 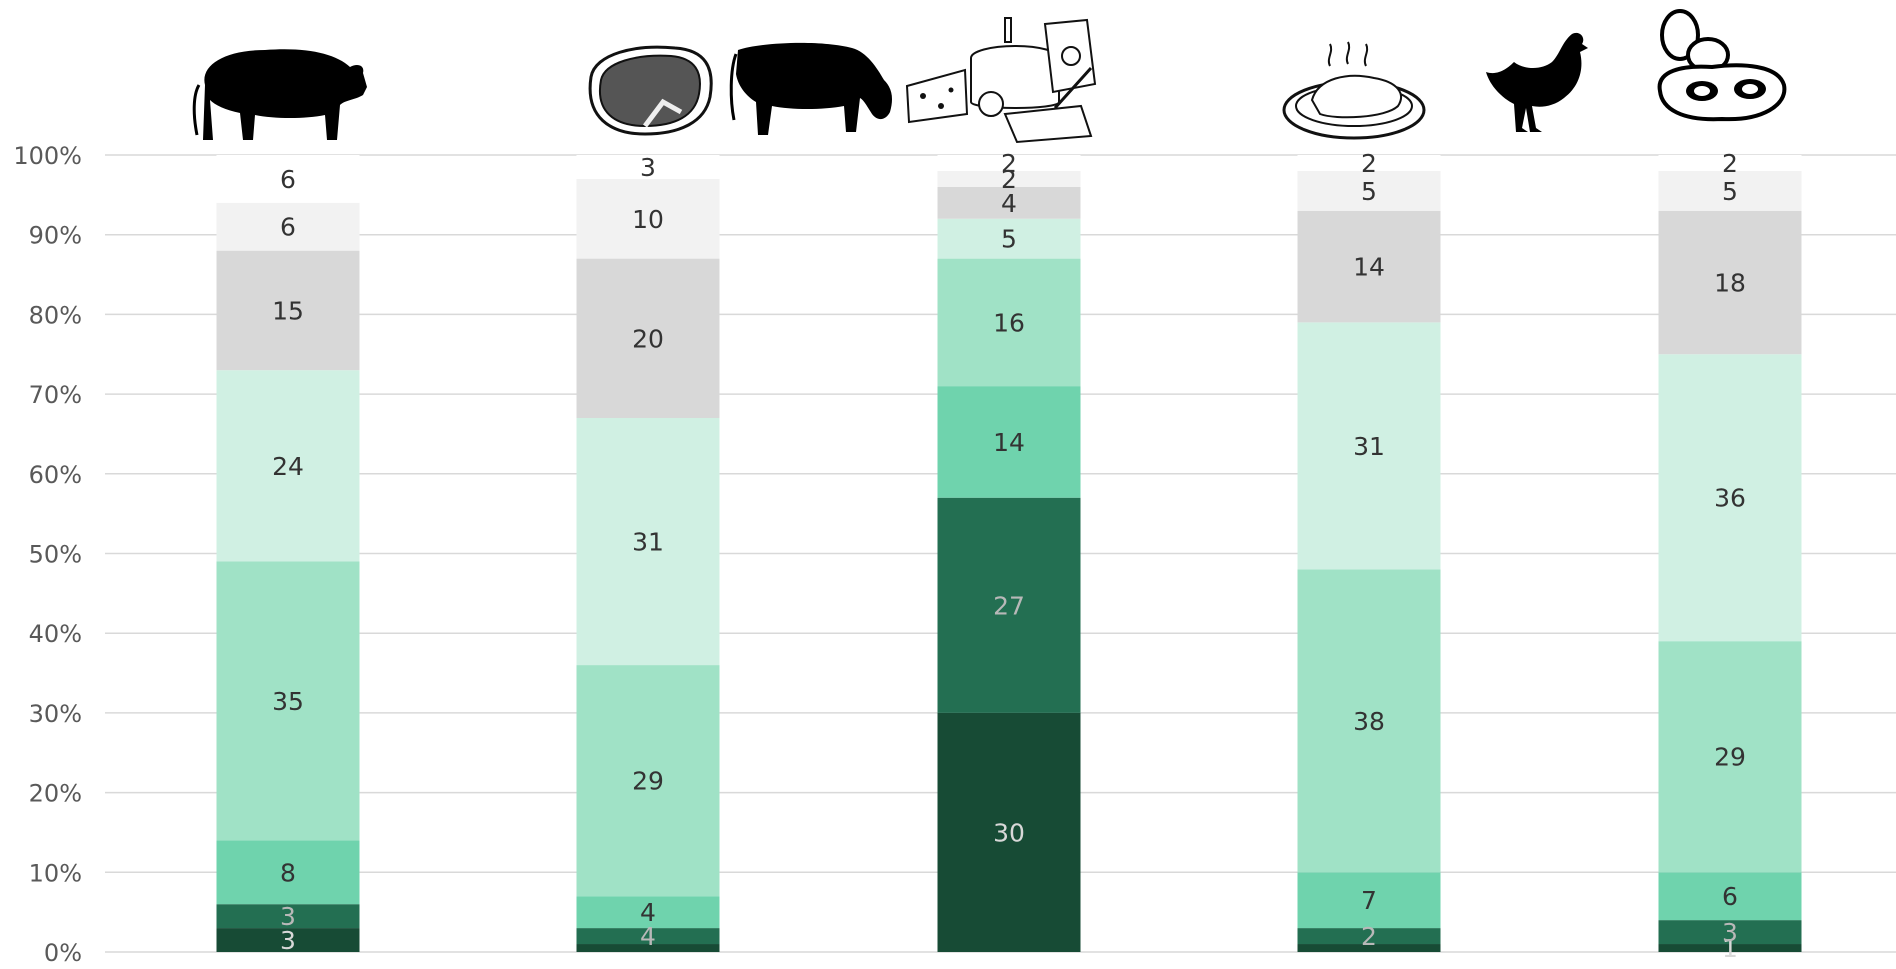 I want to click on data-label-beef-7: 3, so click(x=648, y=167).